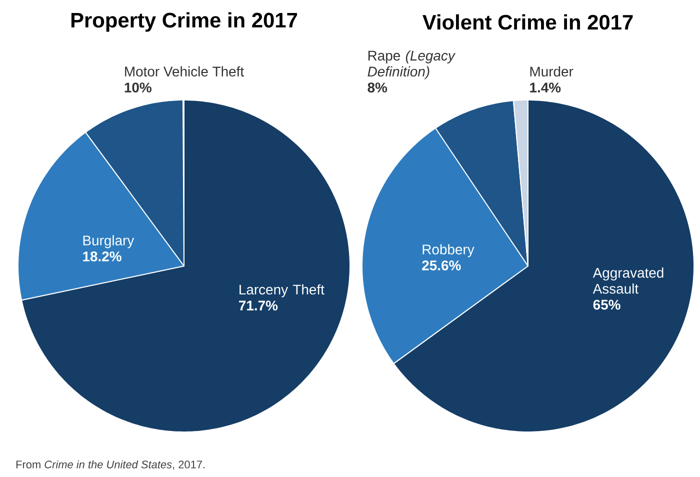 The width and height of the screenshot is (700, 477). What do you see at coordinates (138, 87) in the screenshot?
I see `data-label: 10%` at bounding box center [138, 87].